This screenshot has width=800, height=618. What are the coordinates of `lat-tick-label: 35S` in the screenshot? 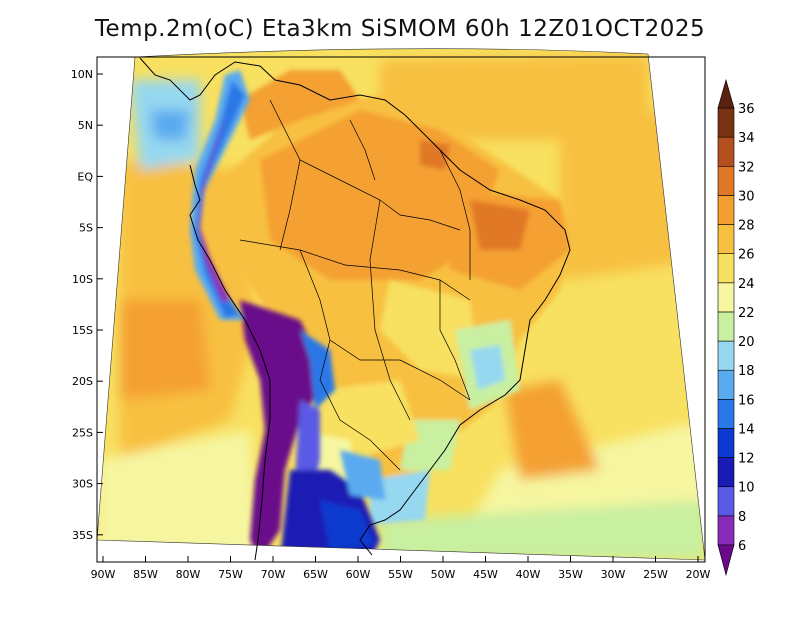 It's located at (82, 535).